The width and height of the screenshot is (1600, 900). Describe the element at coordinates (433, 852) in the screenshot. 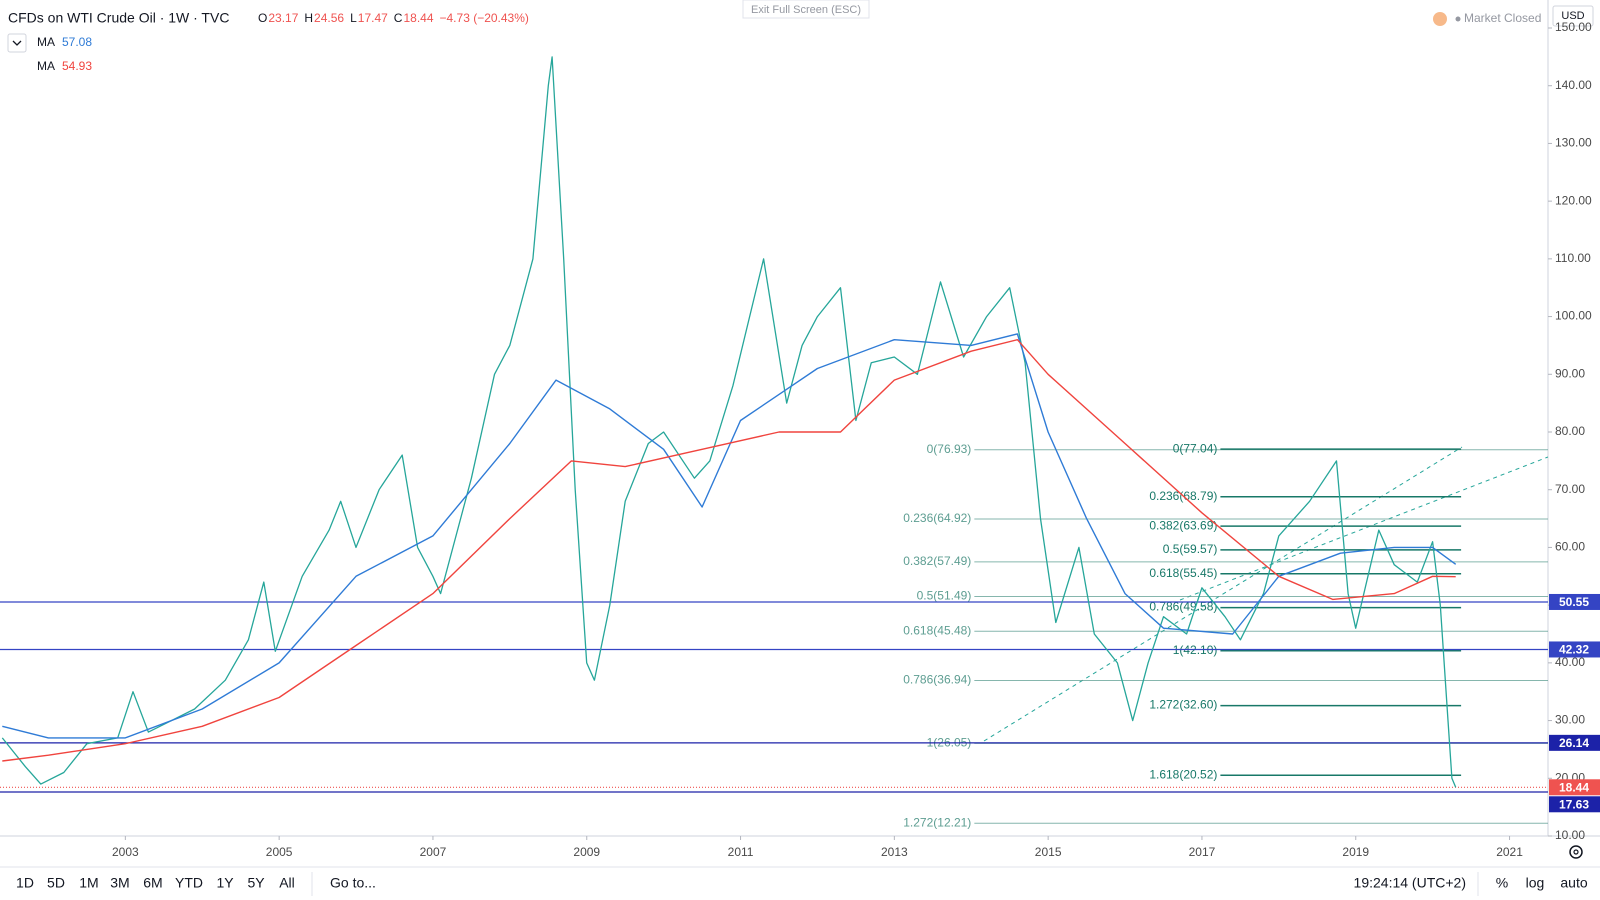

I see `x-tick-label: 2007` at that location.